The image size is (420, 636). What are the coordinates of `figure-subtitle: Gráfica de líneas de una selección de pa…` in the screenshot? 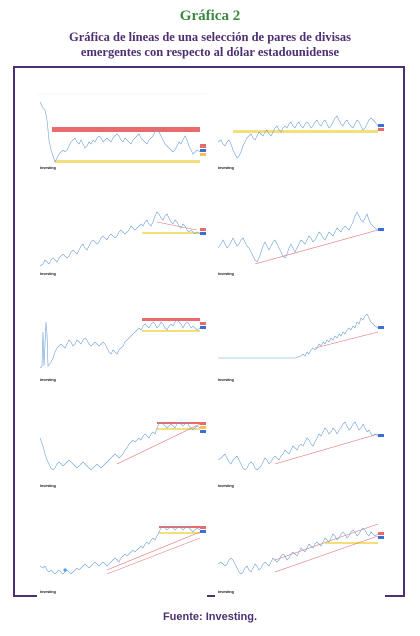 It's located at (210, 45).